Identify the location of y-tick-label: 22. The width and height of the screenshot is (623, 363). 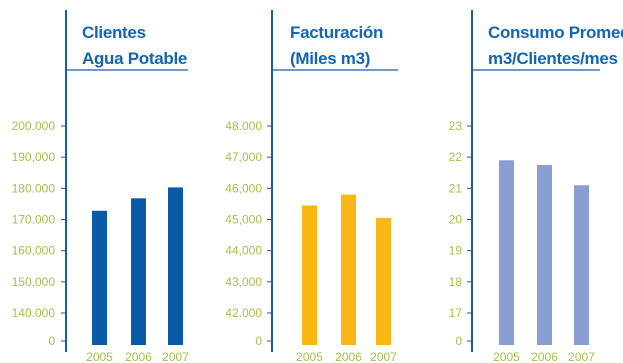
(456, 157).